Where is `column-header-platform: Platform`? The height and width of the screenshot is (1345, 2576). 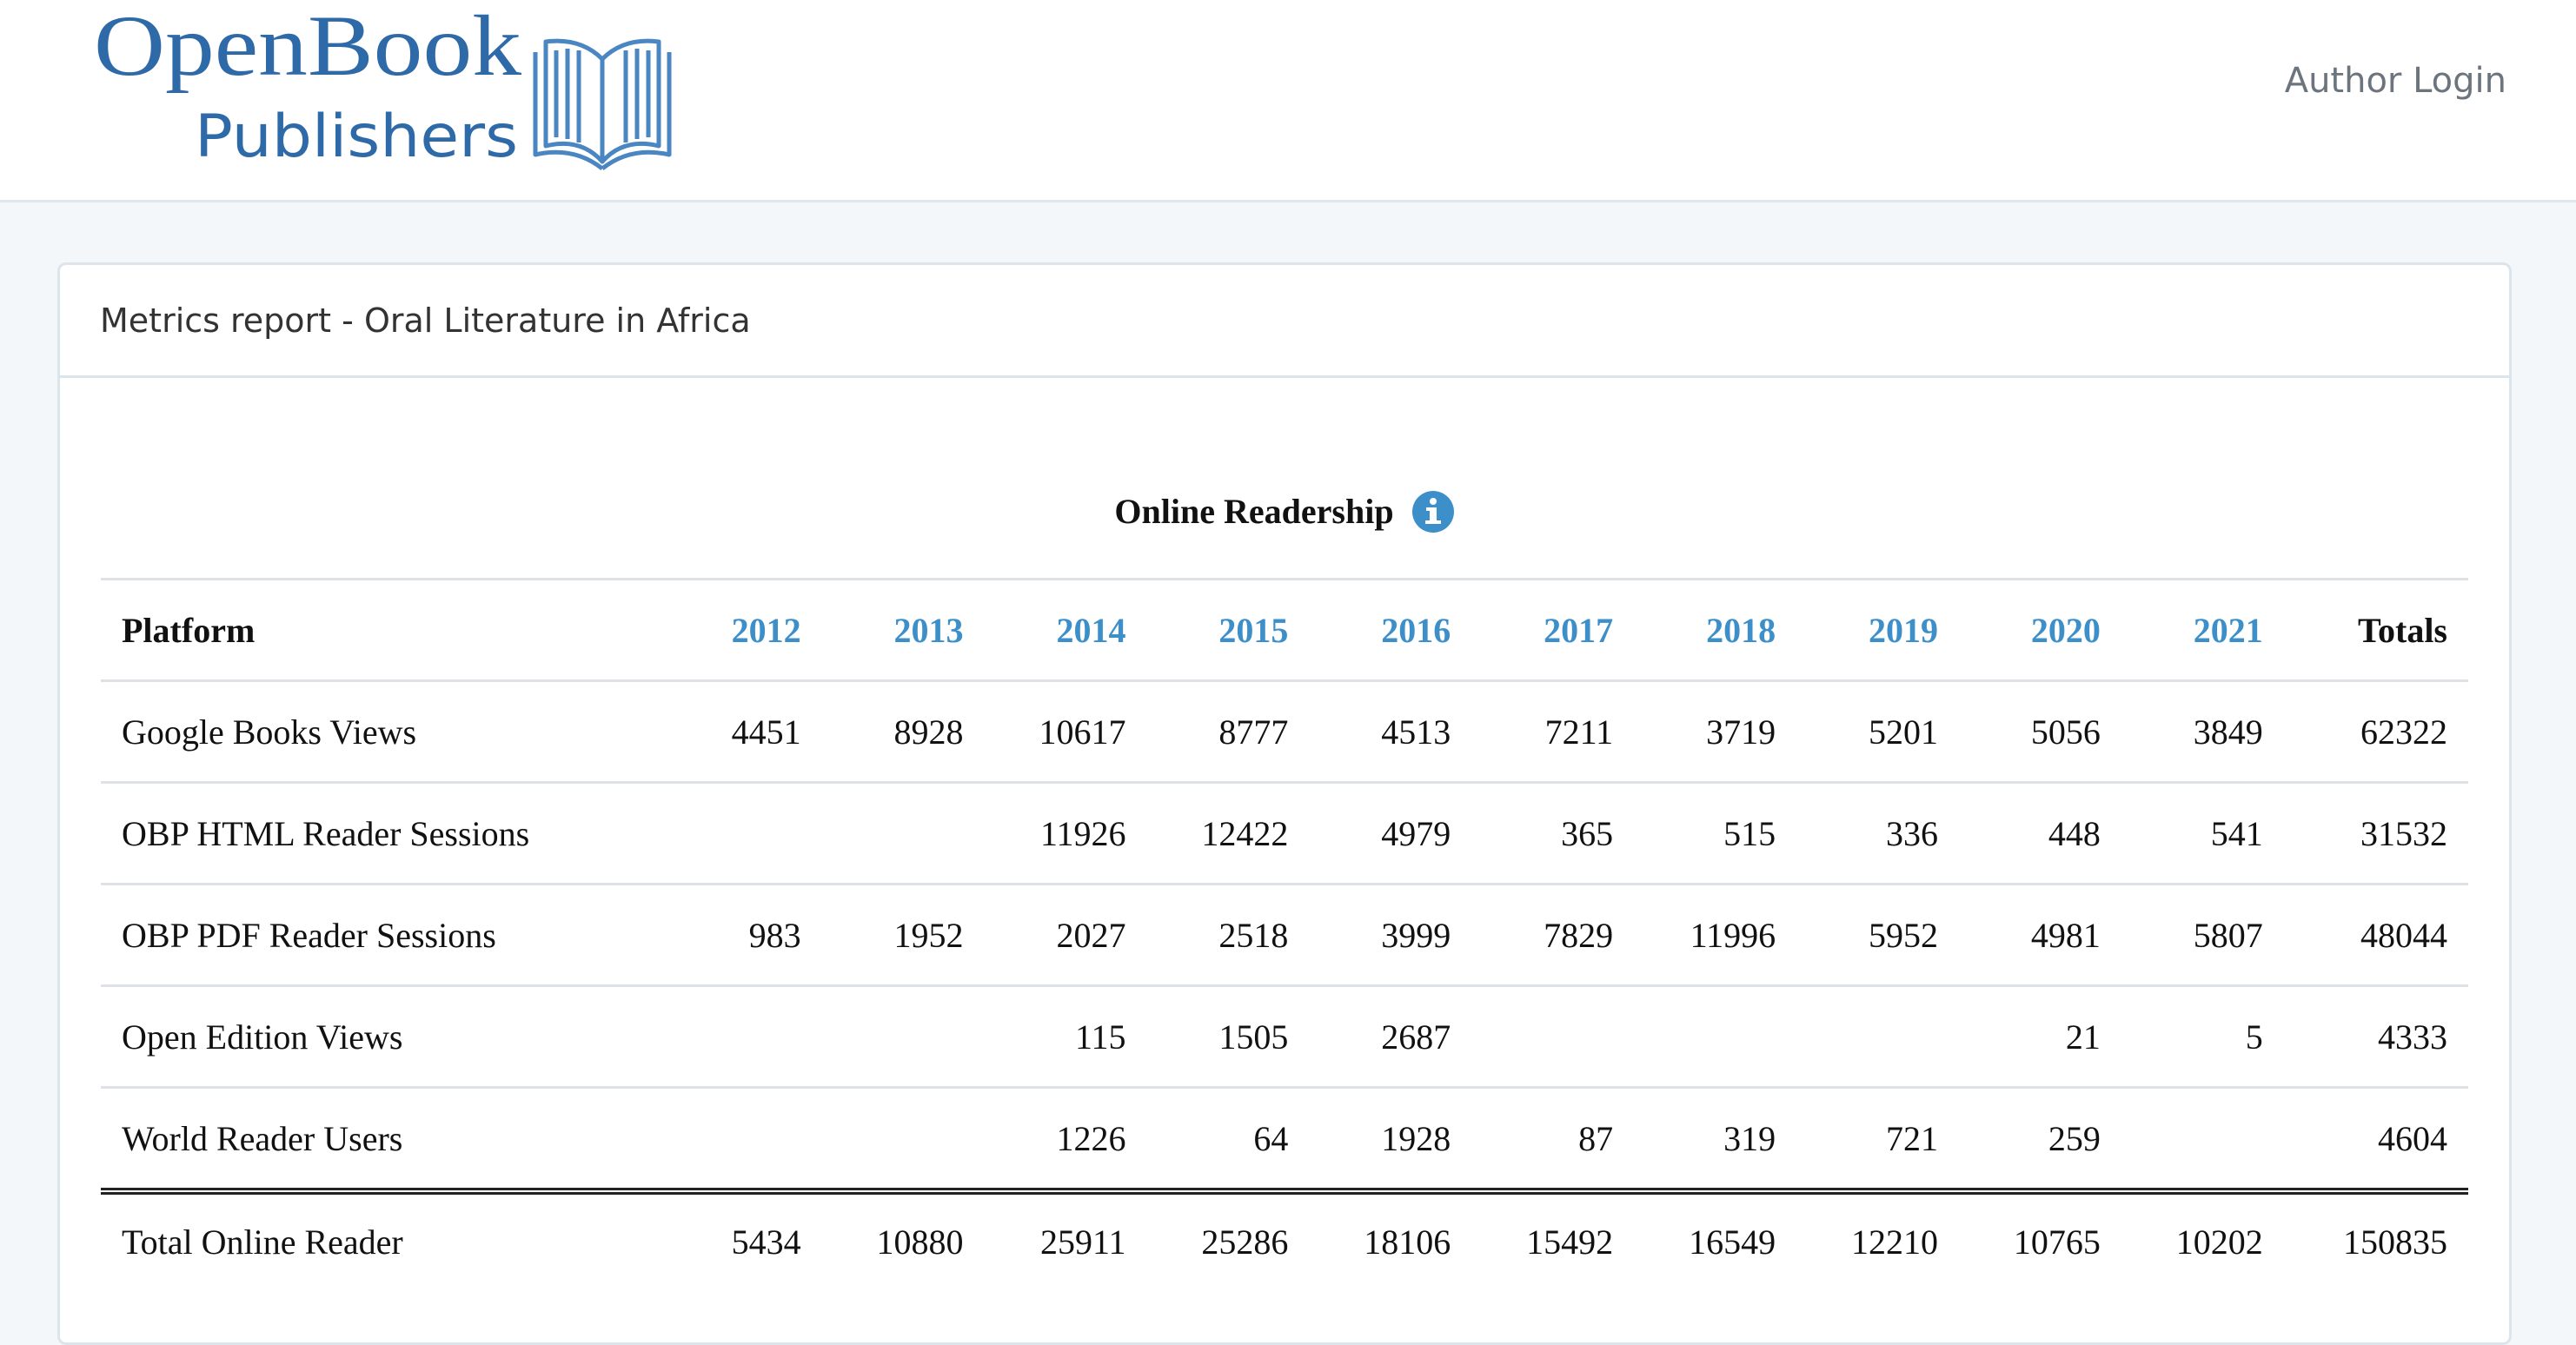 column-header-platform: Platform is located at coordinates (391, 629).